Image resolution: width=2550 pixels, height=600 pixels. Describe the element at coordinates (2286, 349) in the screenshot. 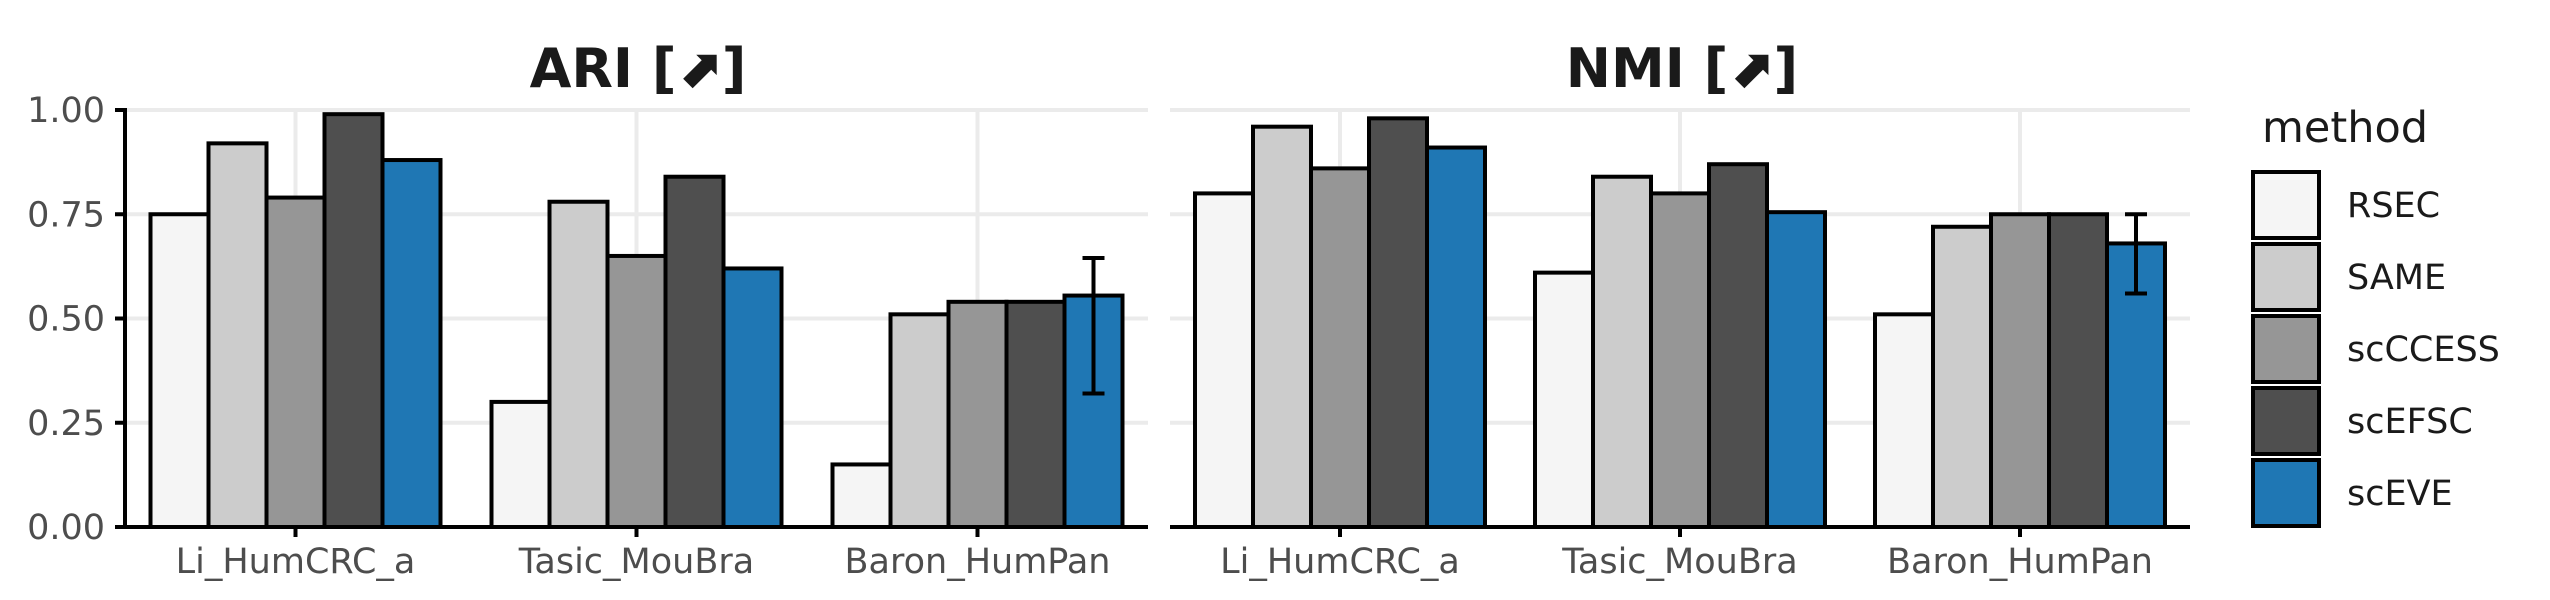

I see `legend-key-scccess` at that location.